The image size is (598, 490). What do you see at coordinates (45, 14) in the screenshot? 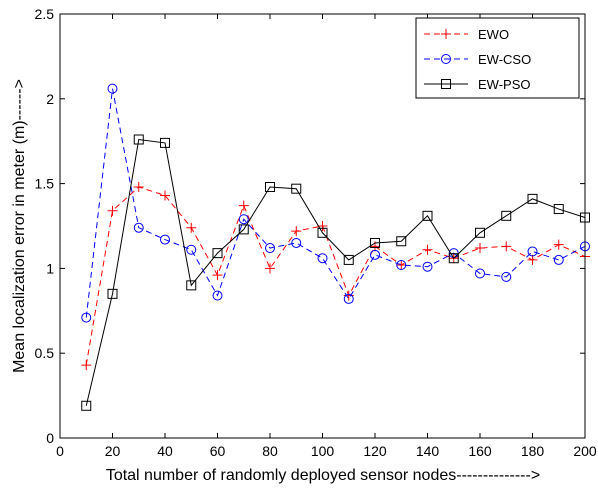
I see `y-tick-label: 2.5` at bounding box center [45, 14].